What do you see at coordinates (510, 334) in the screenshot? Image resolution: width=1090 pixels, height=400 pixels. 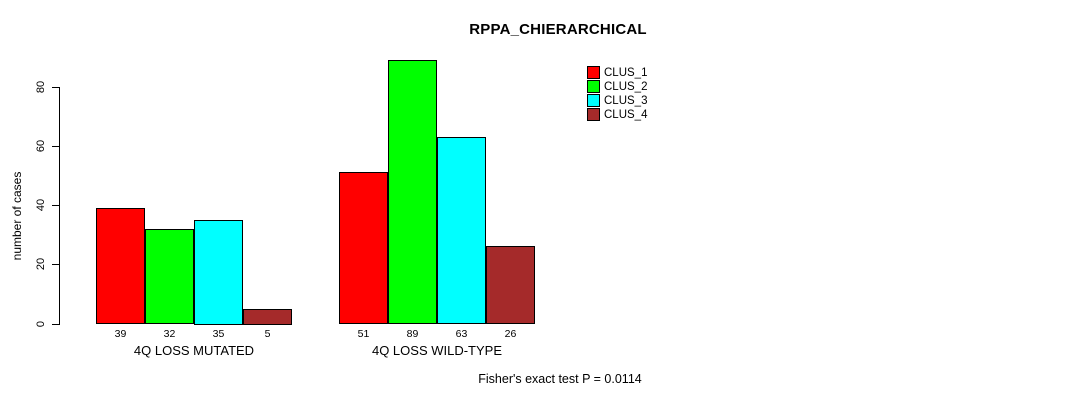 I see `bar-value-label: 26` at bounding box center [510, 334].